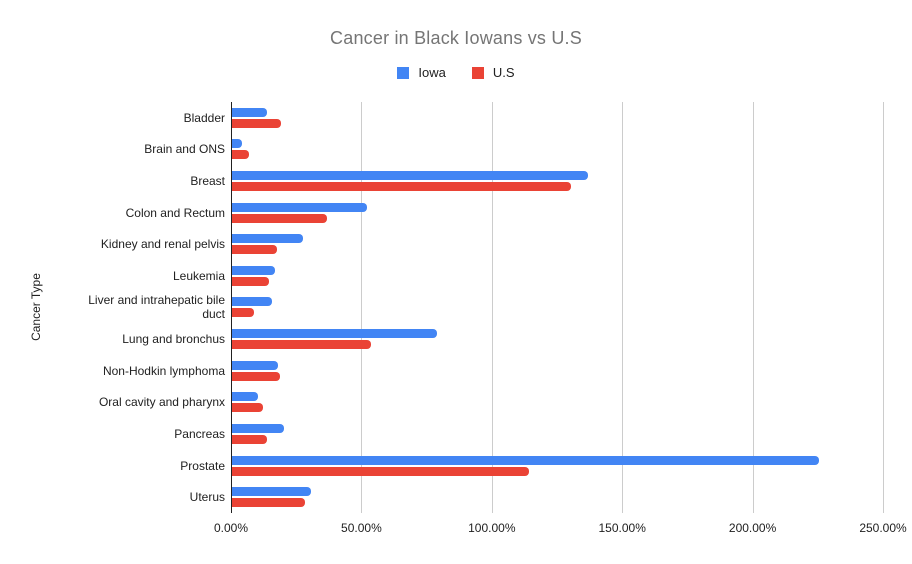 The height and width of the screenshot is (564, 912). What do you see at coordinates (255, 365) in the screenshot?
I see `bar-iowa-non-hodkin-lymphoma` at bounding box center [255, 365].